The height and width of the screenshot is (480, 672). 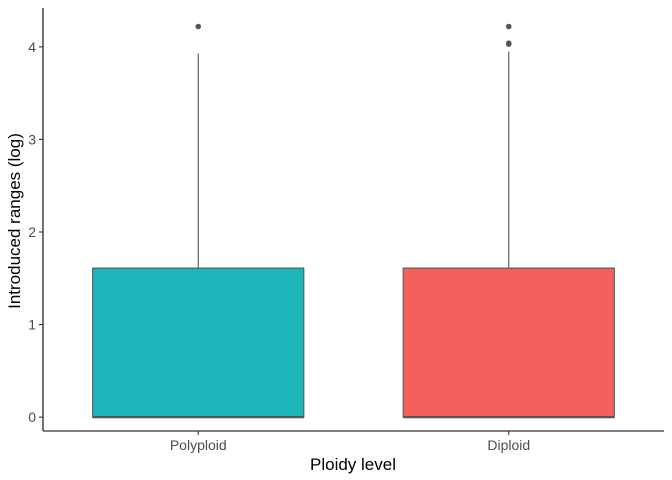 I want to click on x-axis-title: Ploidy level, so click(x=353, y=464).